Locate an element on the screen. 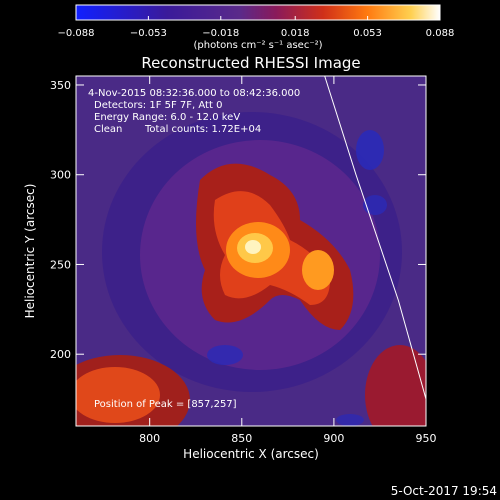 This screenshot has width=500, height=500. x-axis-label: Heliocentric X (arcsec) is located at coordinates (251, 454).